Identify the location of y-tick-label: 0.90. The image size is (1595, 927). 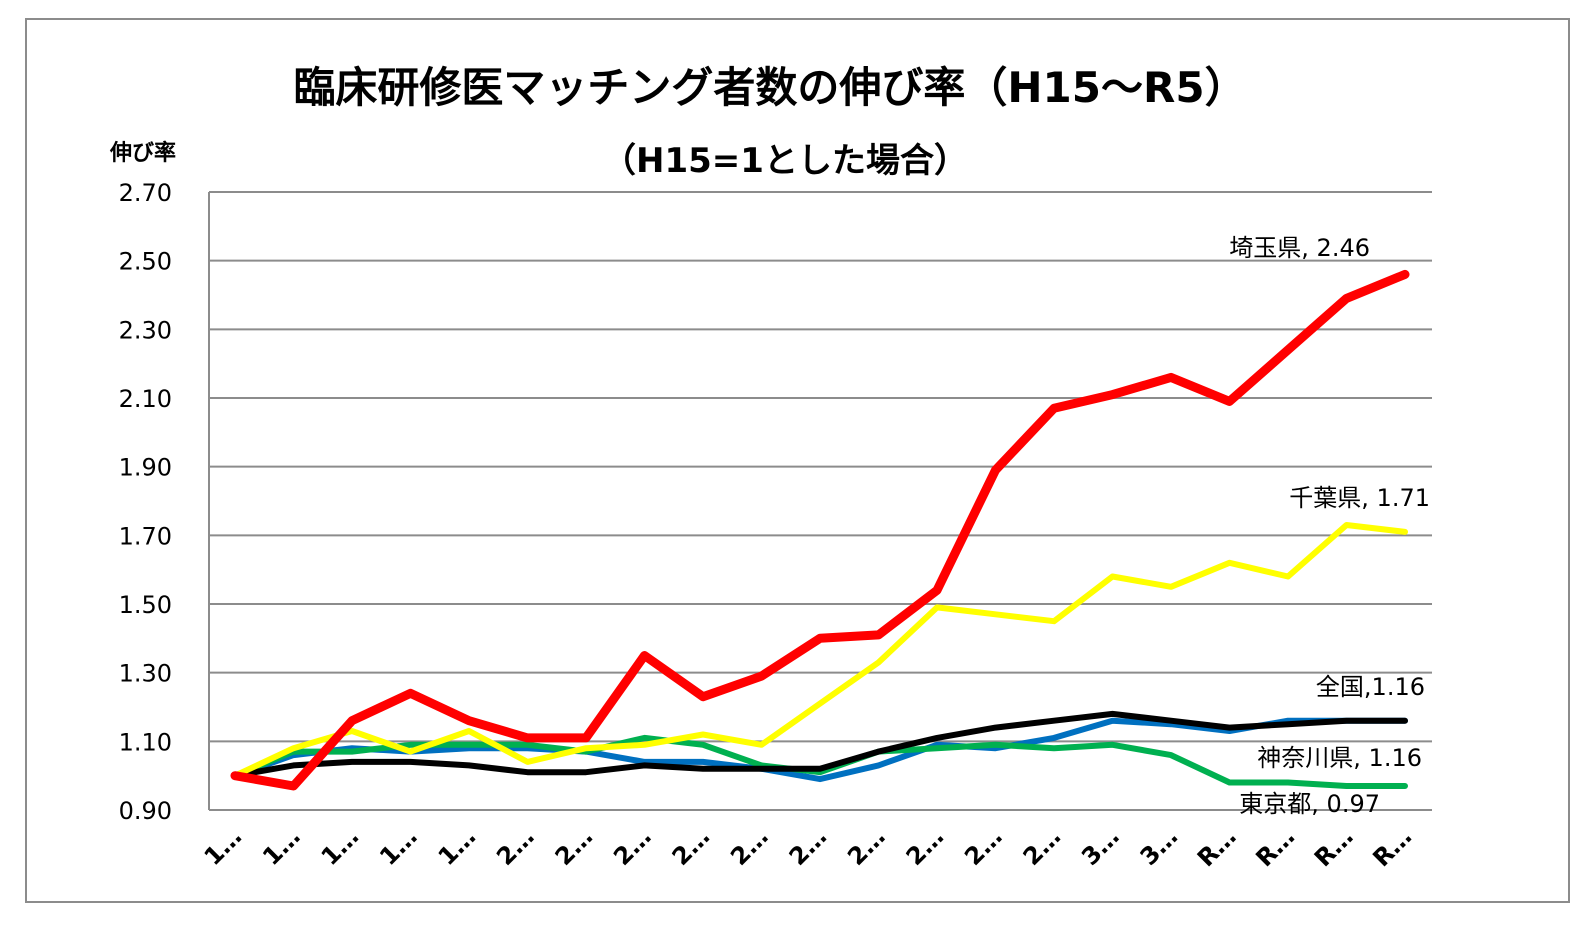
(145, 811).